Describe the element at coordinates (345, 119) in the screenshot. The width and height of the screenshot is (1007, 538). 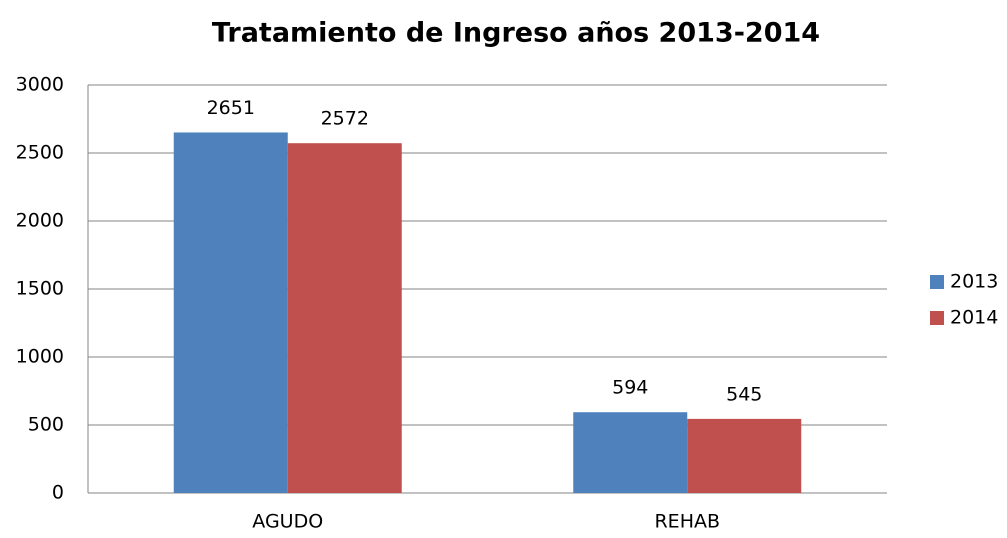
I see `data-label: 2572` at that location.